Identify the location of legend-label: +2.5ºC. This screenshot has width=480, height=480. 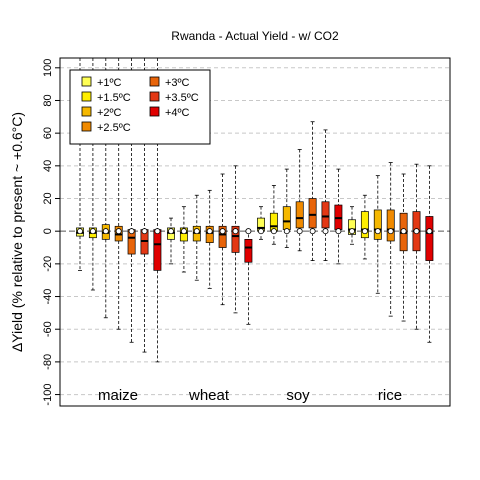
(114, 128).